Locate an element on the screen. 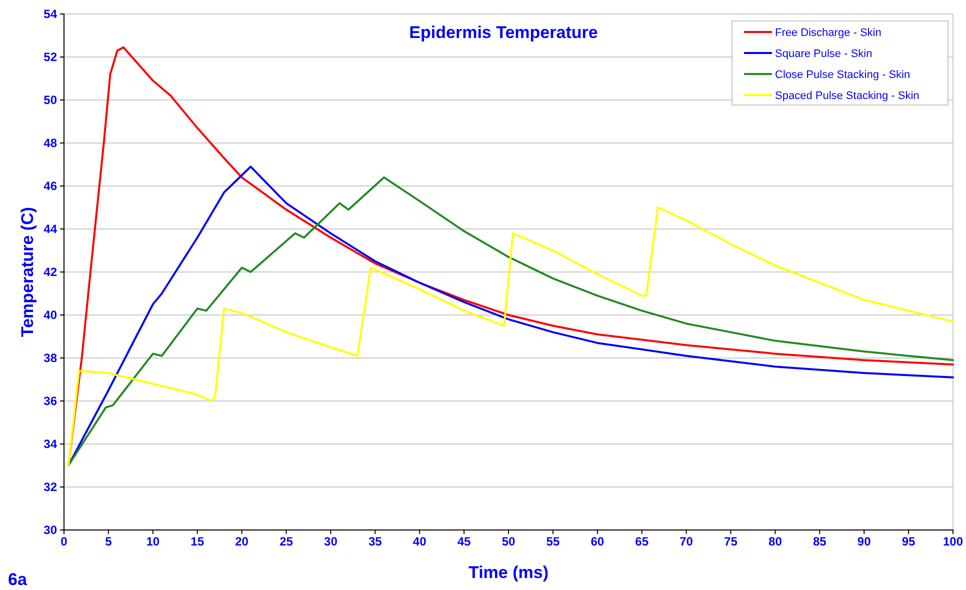 Image resolution: width=966 pixels, height=590 pixels. x-tick-label: 0 is located at coordinates (64, 541).